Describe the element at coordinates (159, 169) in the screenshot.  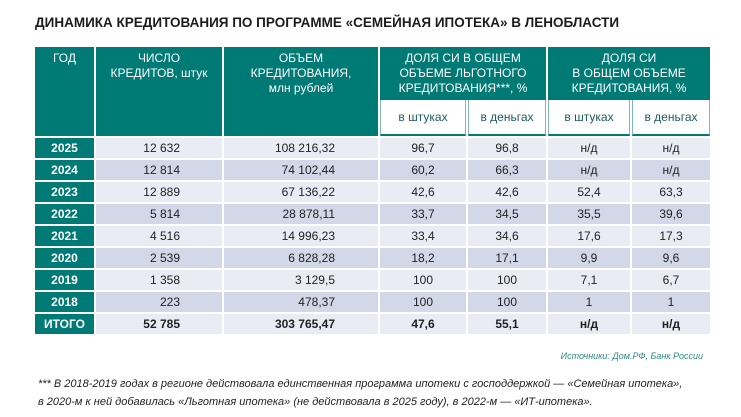
I see `cell-count: 12 814` at that location.